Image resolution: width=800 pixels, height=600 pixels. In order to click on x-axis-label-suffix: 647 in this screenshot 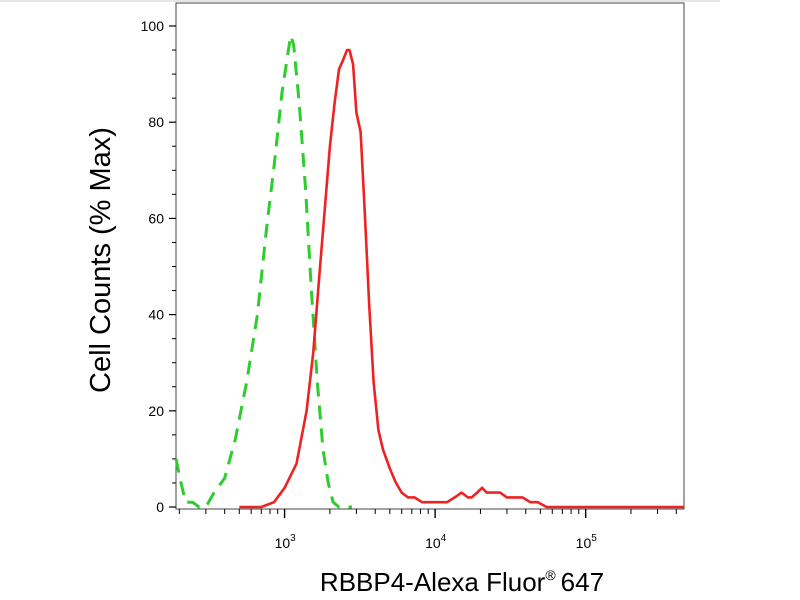, I will do `click(582, 582)`.